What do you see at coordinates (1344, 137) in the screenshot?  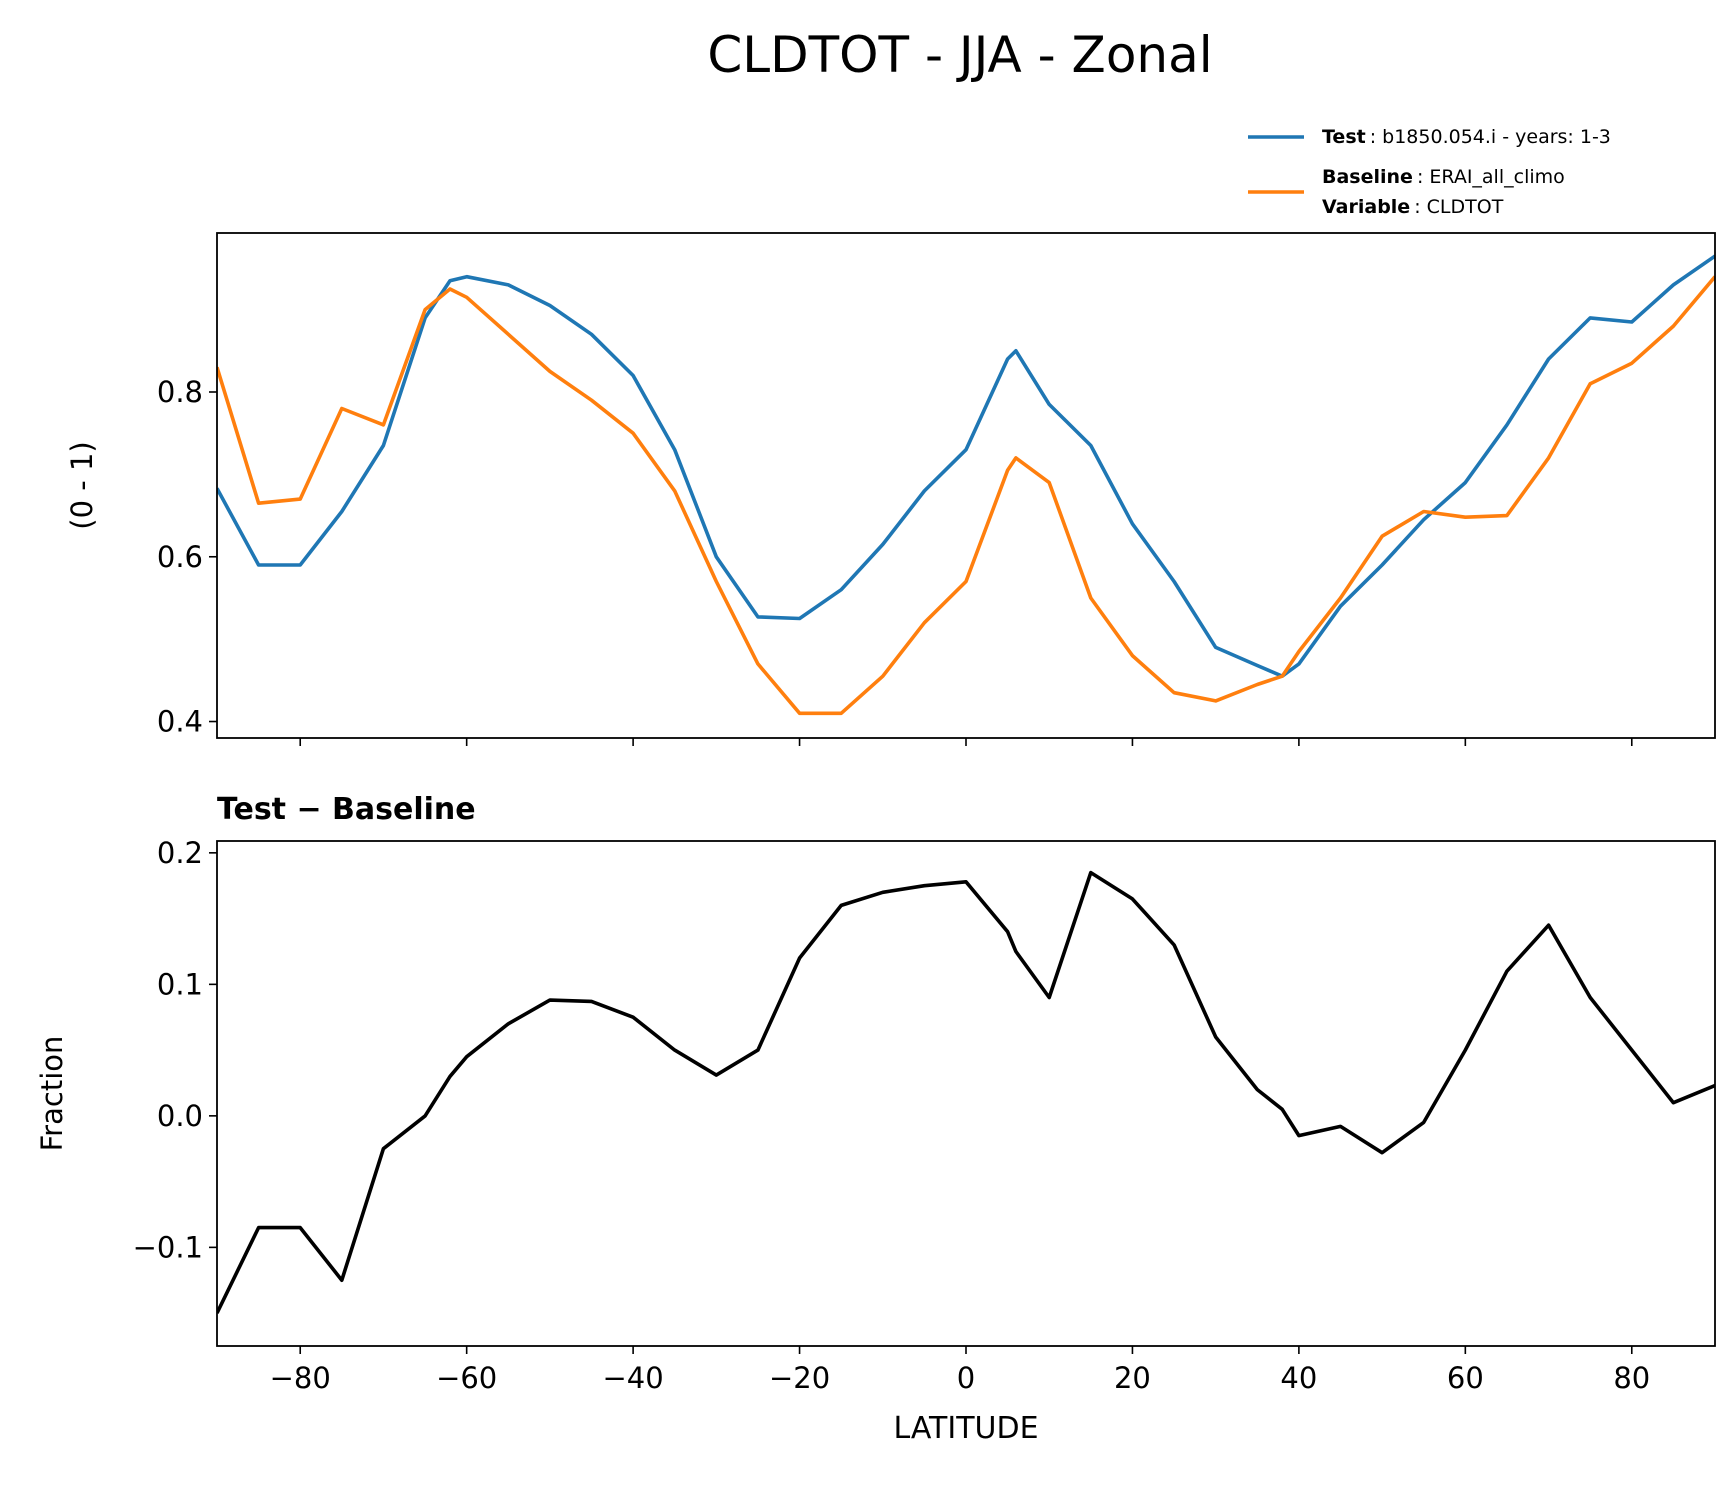 I see `legend-name: Test` at bounding box center [1344, 137].